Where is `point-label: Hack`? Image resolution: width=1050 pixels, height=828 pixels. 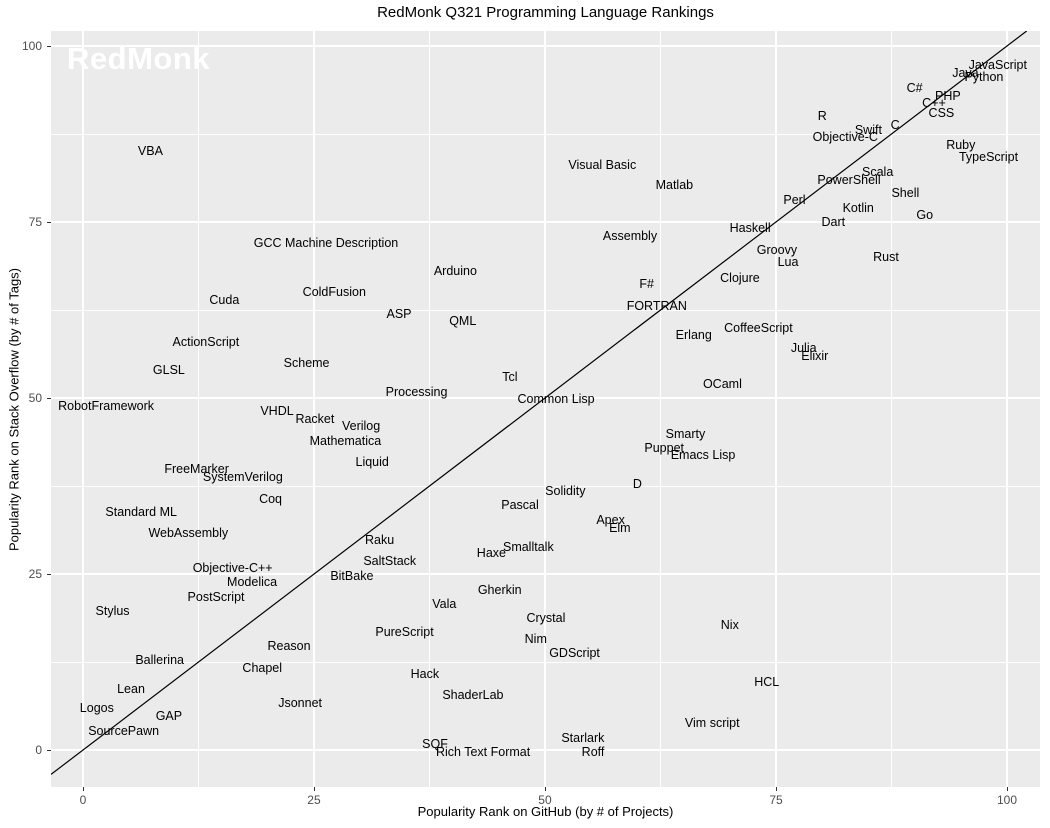
point-label: Hack is located at coordinates (425, 673).